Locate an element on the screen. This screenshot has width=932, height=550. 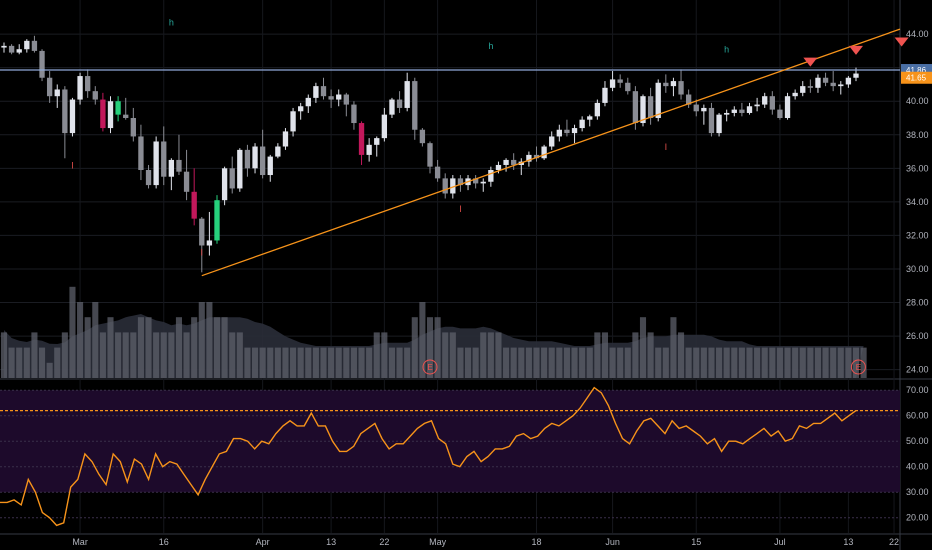
rsi-tick-label: 40.00 is located at coordinates (917, 467).